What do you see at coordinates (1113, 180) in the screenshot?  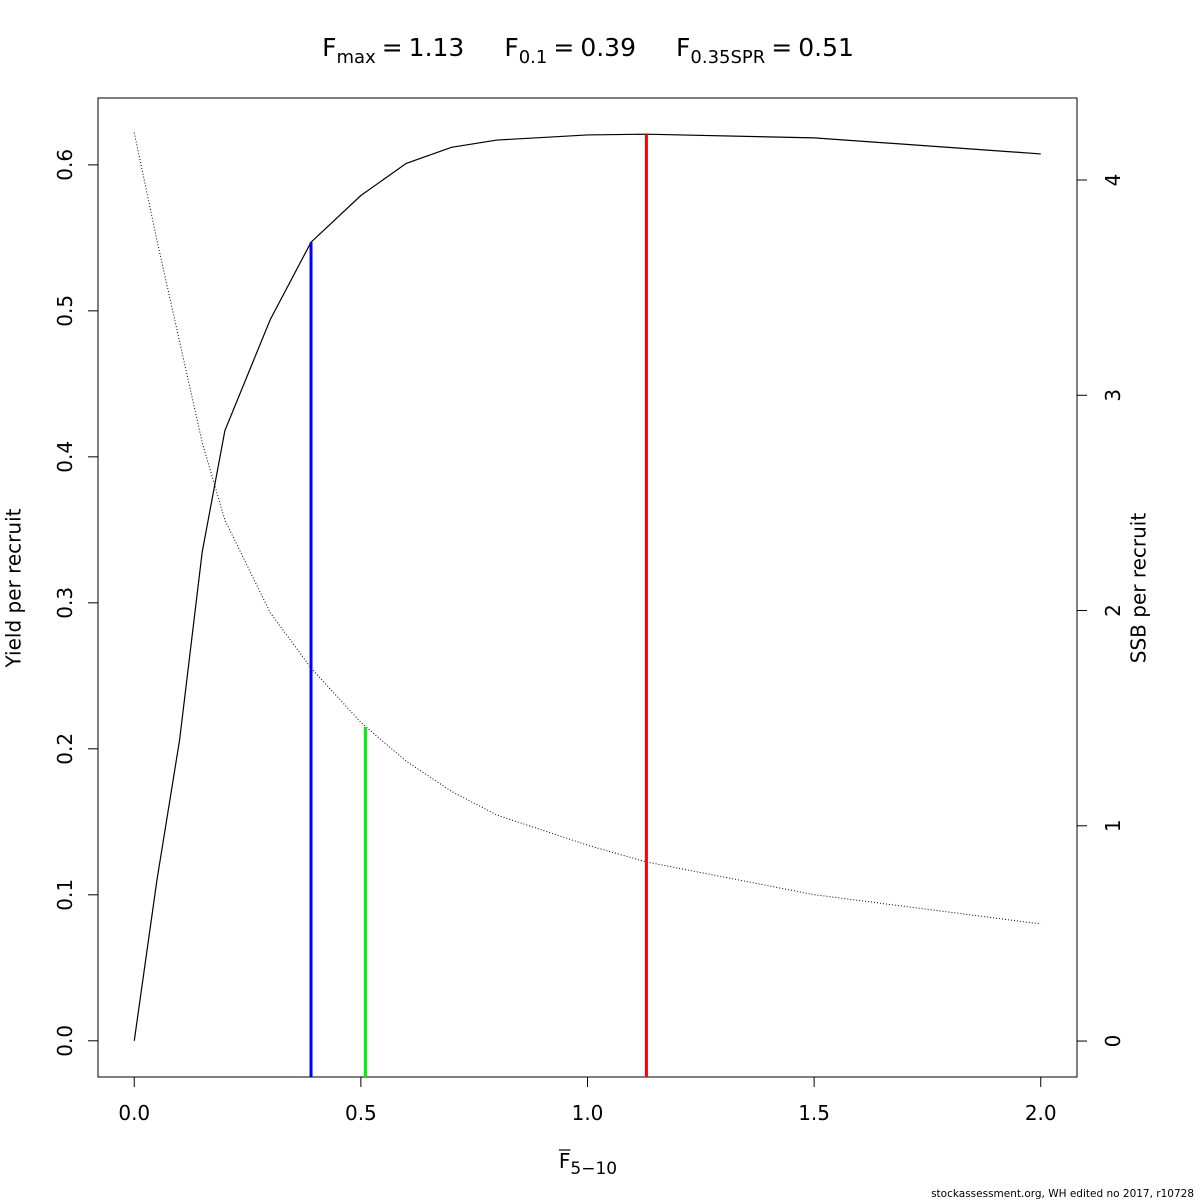 I see `y2-tick-label: 4` at bounding box center [1113, 180].